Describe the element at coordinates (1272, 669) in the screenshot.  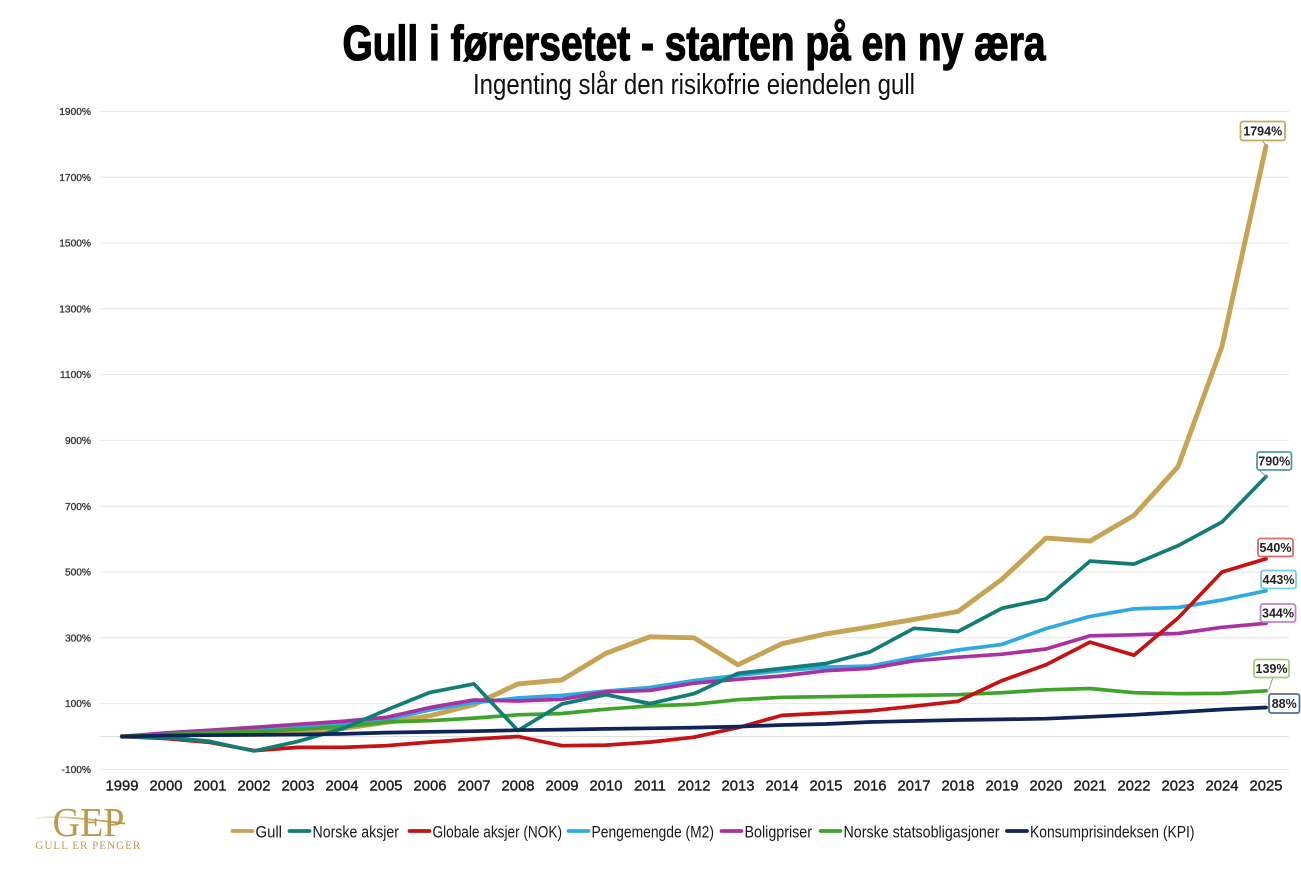
I see `svg-text: 139%` at that location.